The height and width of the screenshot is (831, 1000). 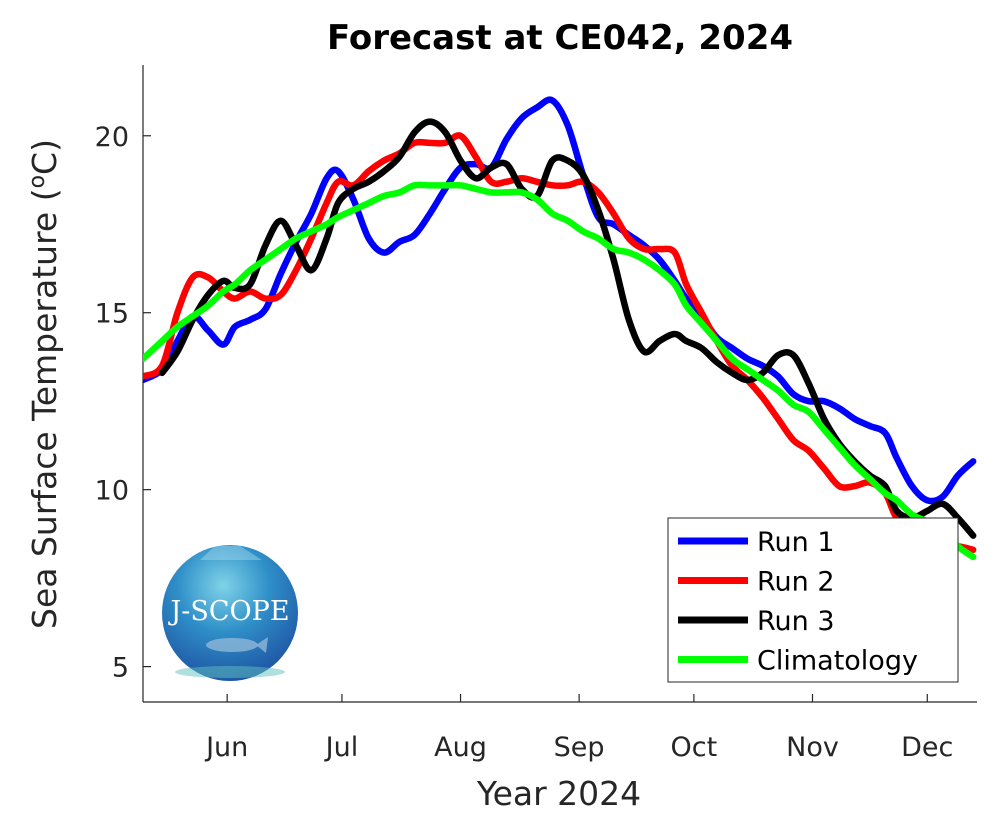 What do you see at coordinates (837, 661) in the screenshot?
I see `legend-label: Climatology` at bounding box center [837, 661].